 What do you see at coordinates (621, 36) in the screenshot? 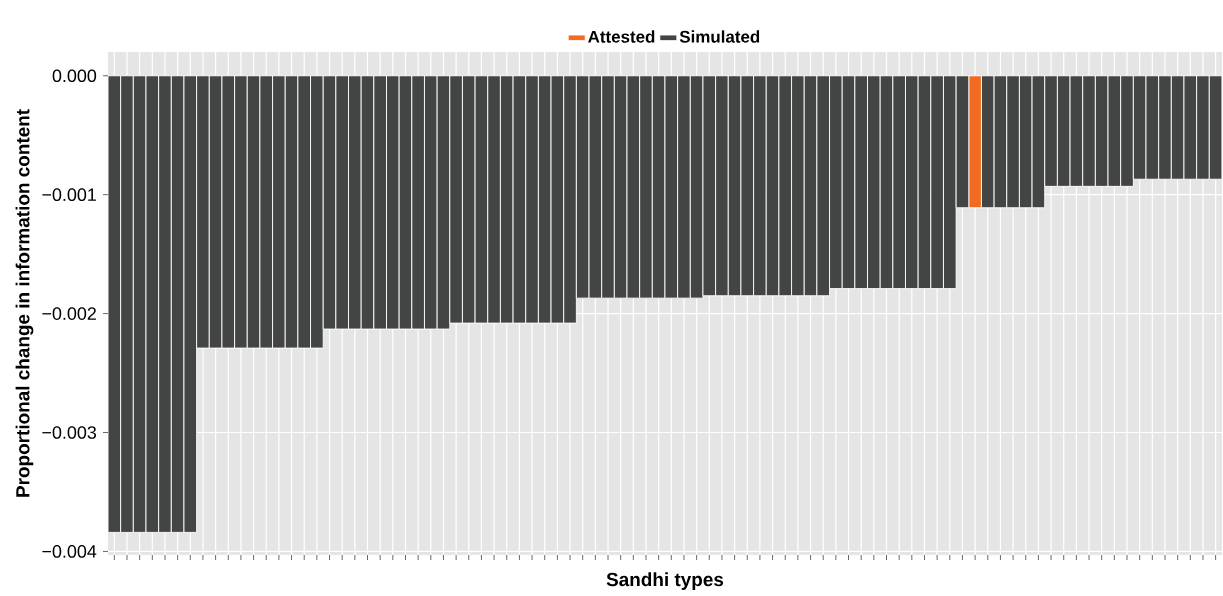
I see `legend-label: Attested` at bounding box center [621, 36].